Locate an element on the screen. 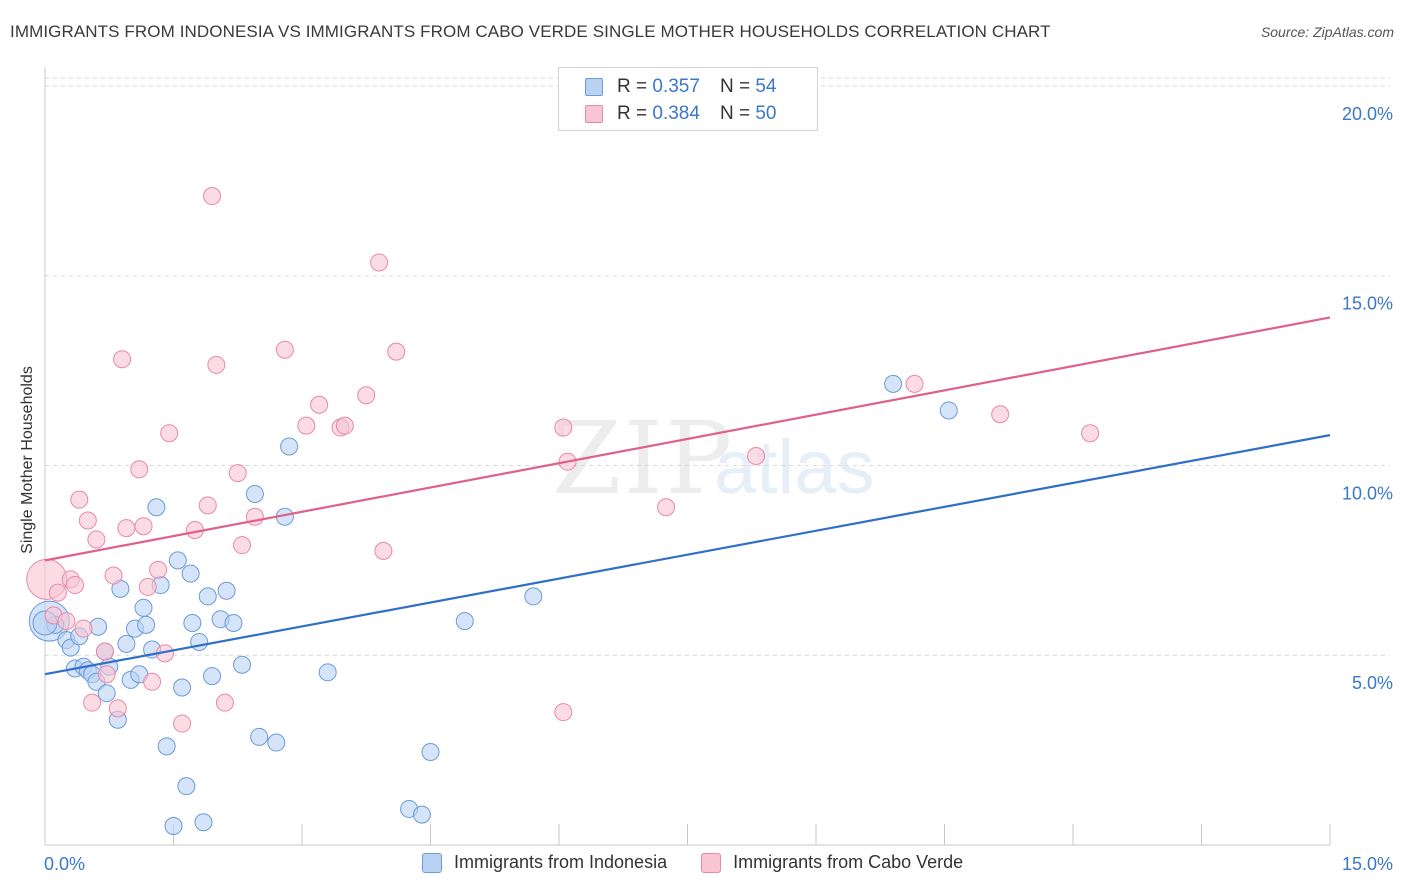 The image size is (1406, 892). stats-legend: R = 0.357 N = 54 R = 0.384 N = 50 is located at coordinates (688, 99).